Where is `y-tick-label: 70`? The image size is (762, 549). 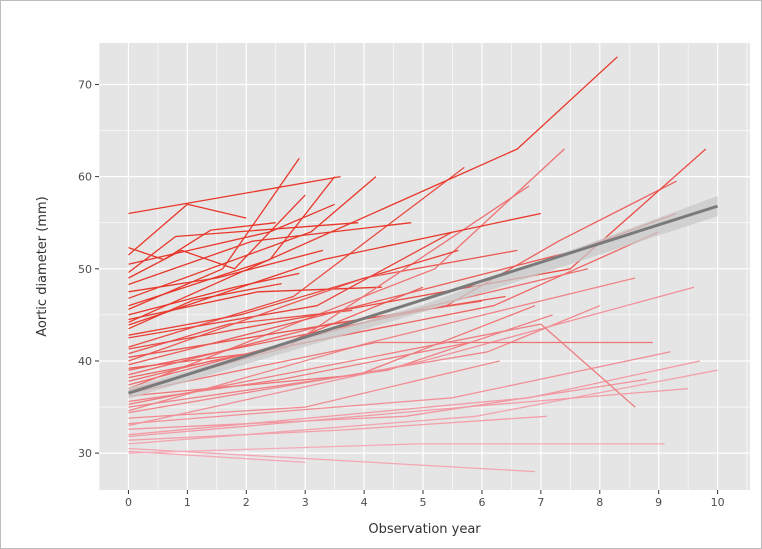 y-tick-label: 70 is located at coordinates (85, 84).